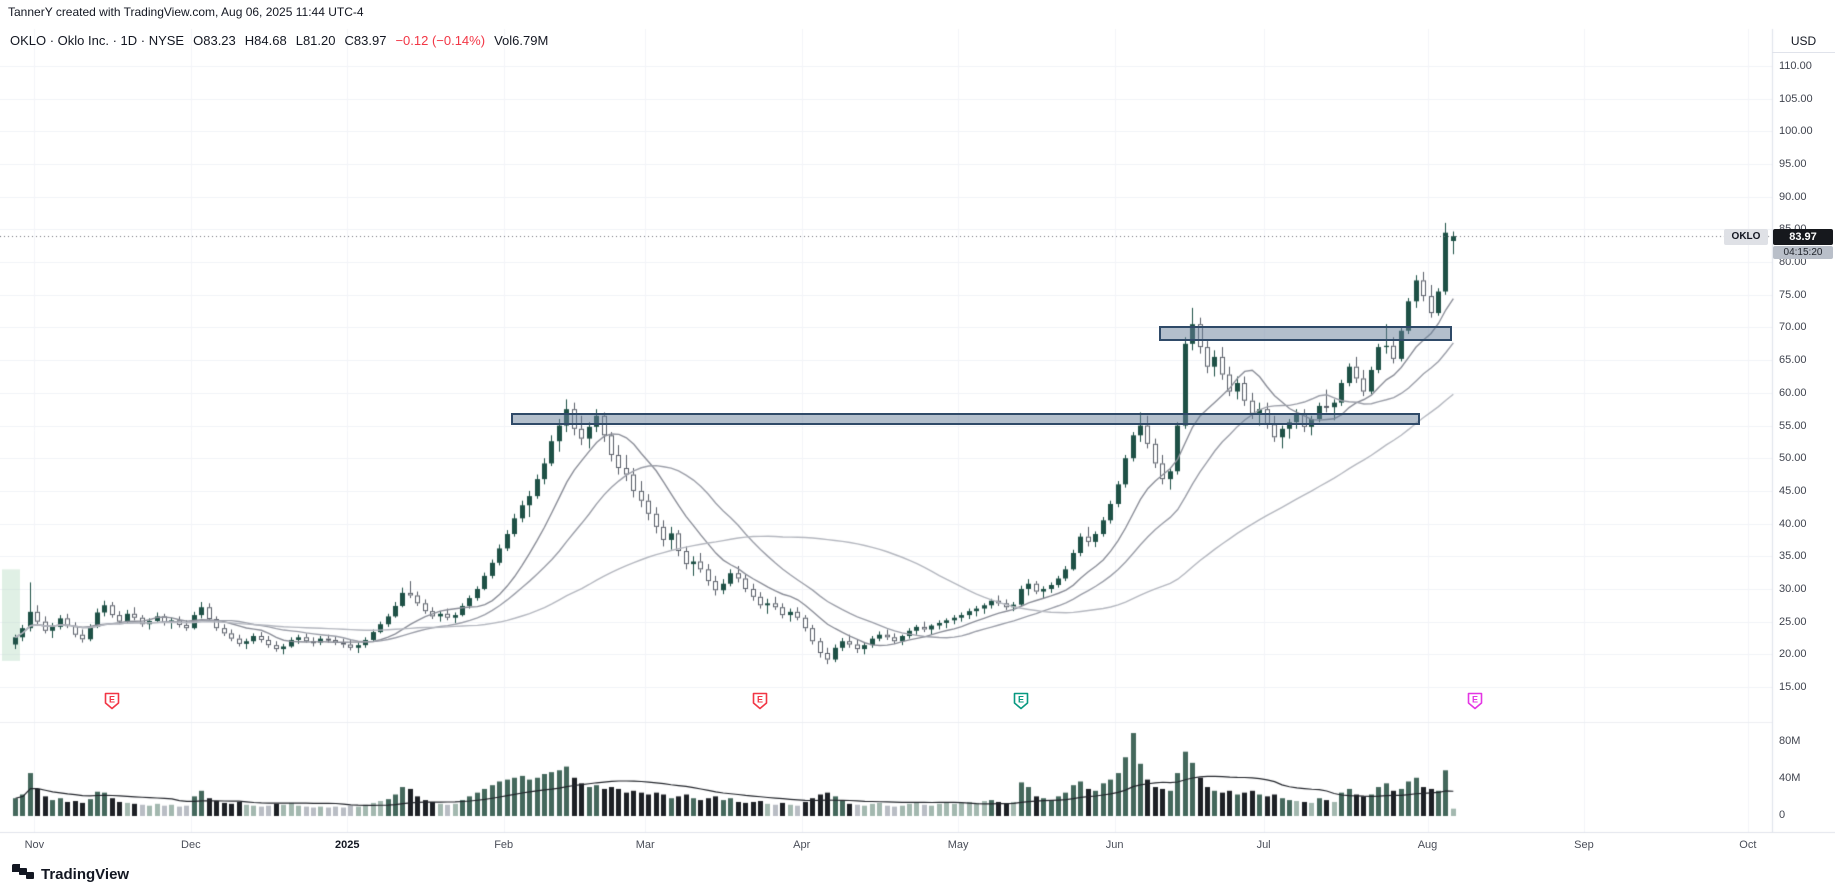 Image resolution: width=1835 pixels, height=892 pixels. Describe the element at coordinates (1793, 294) in the screenshot. I see `price-axis-label: 75.00` at that location.